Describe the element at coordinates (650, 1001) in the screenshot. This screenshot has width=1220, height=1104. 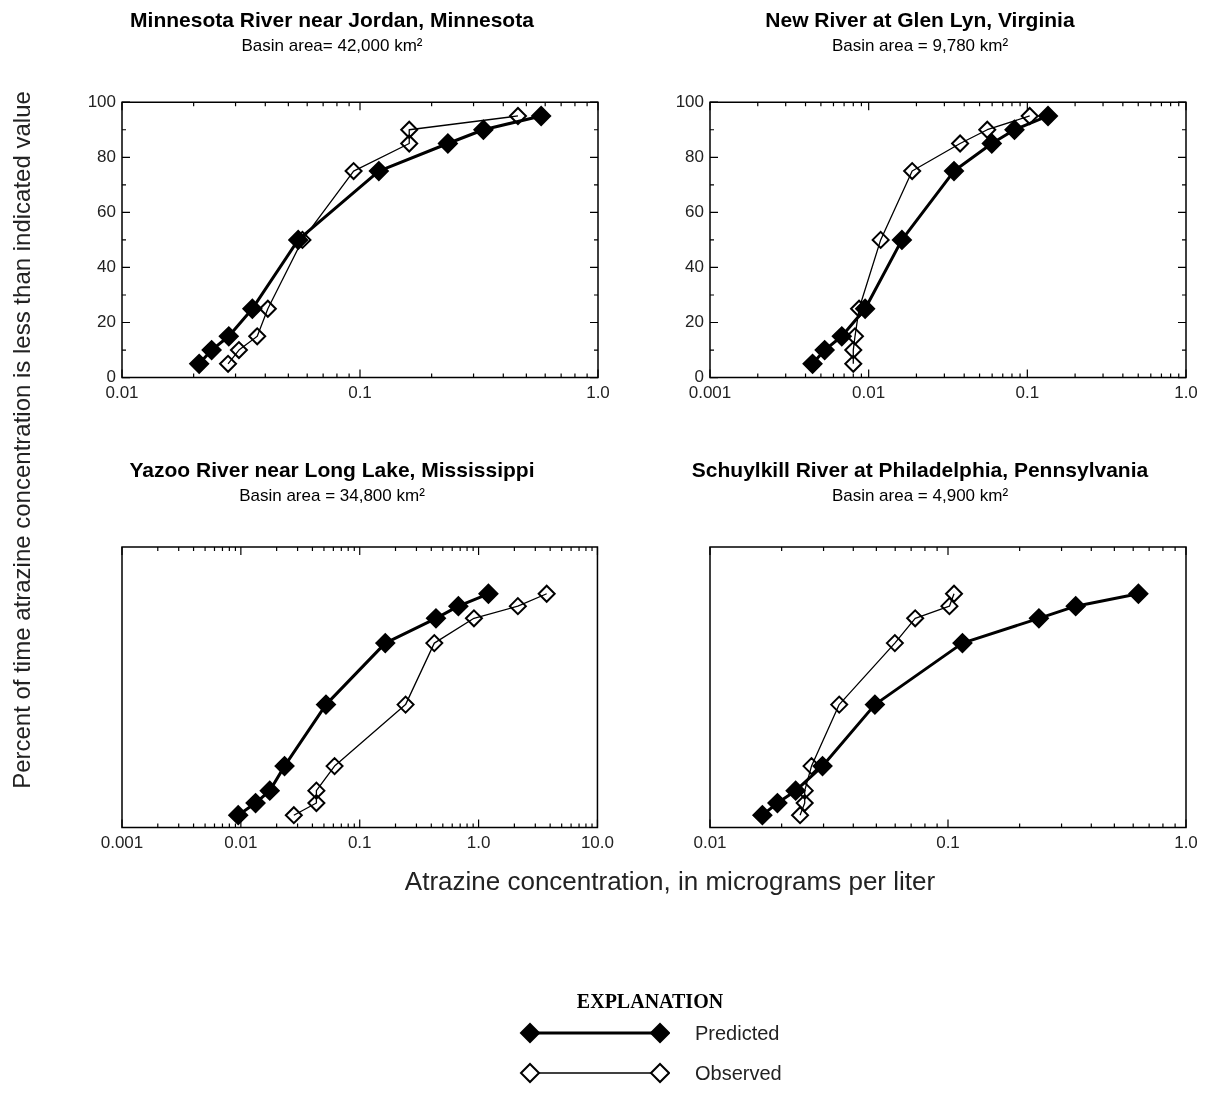
I see `legend-title: EXPLANATION` at that location.